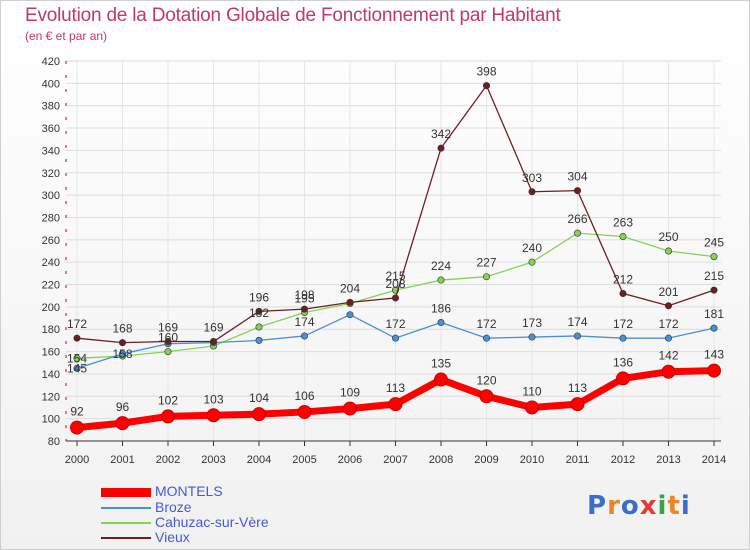 The height and width of the screenshot is (550, 750). I want to click on data-label-montels: 96, so click(123, 407).